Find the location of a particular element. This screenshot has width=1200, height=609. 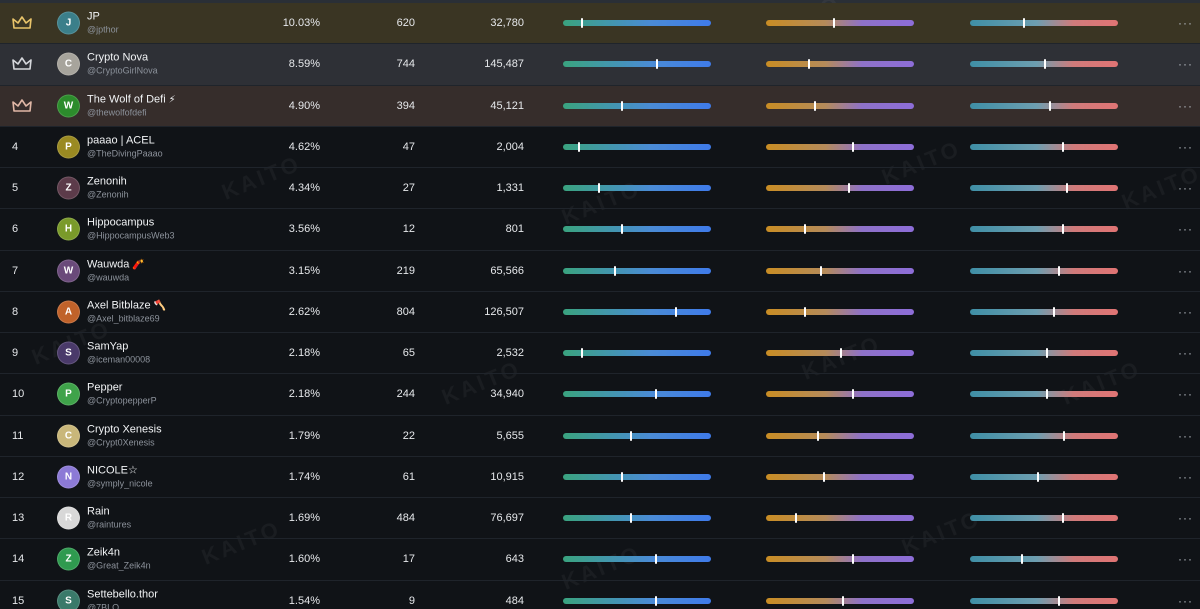

user-name: Hippocampus is located at coordinates (131, 223).